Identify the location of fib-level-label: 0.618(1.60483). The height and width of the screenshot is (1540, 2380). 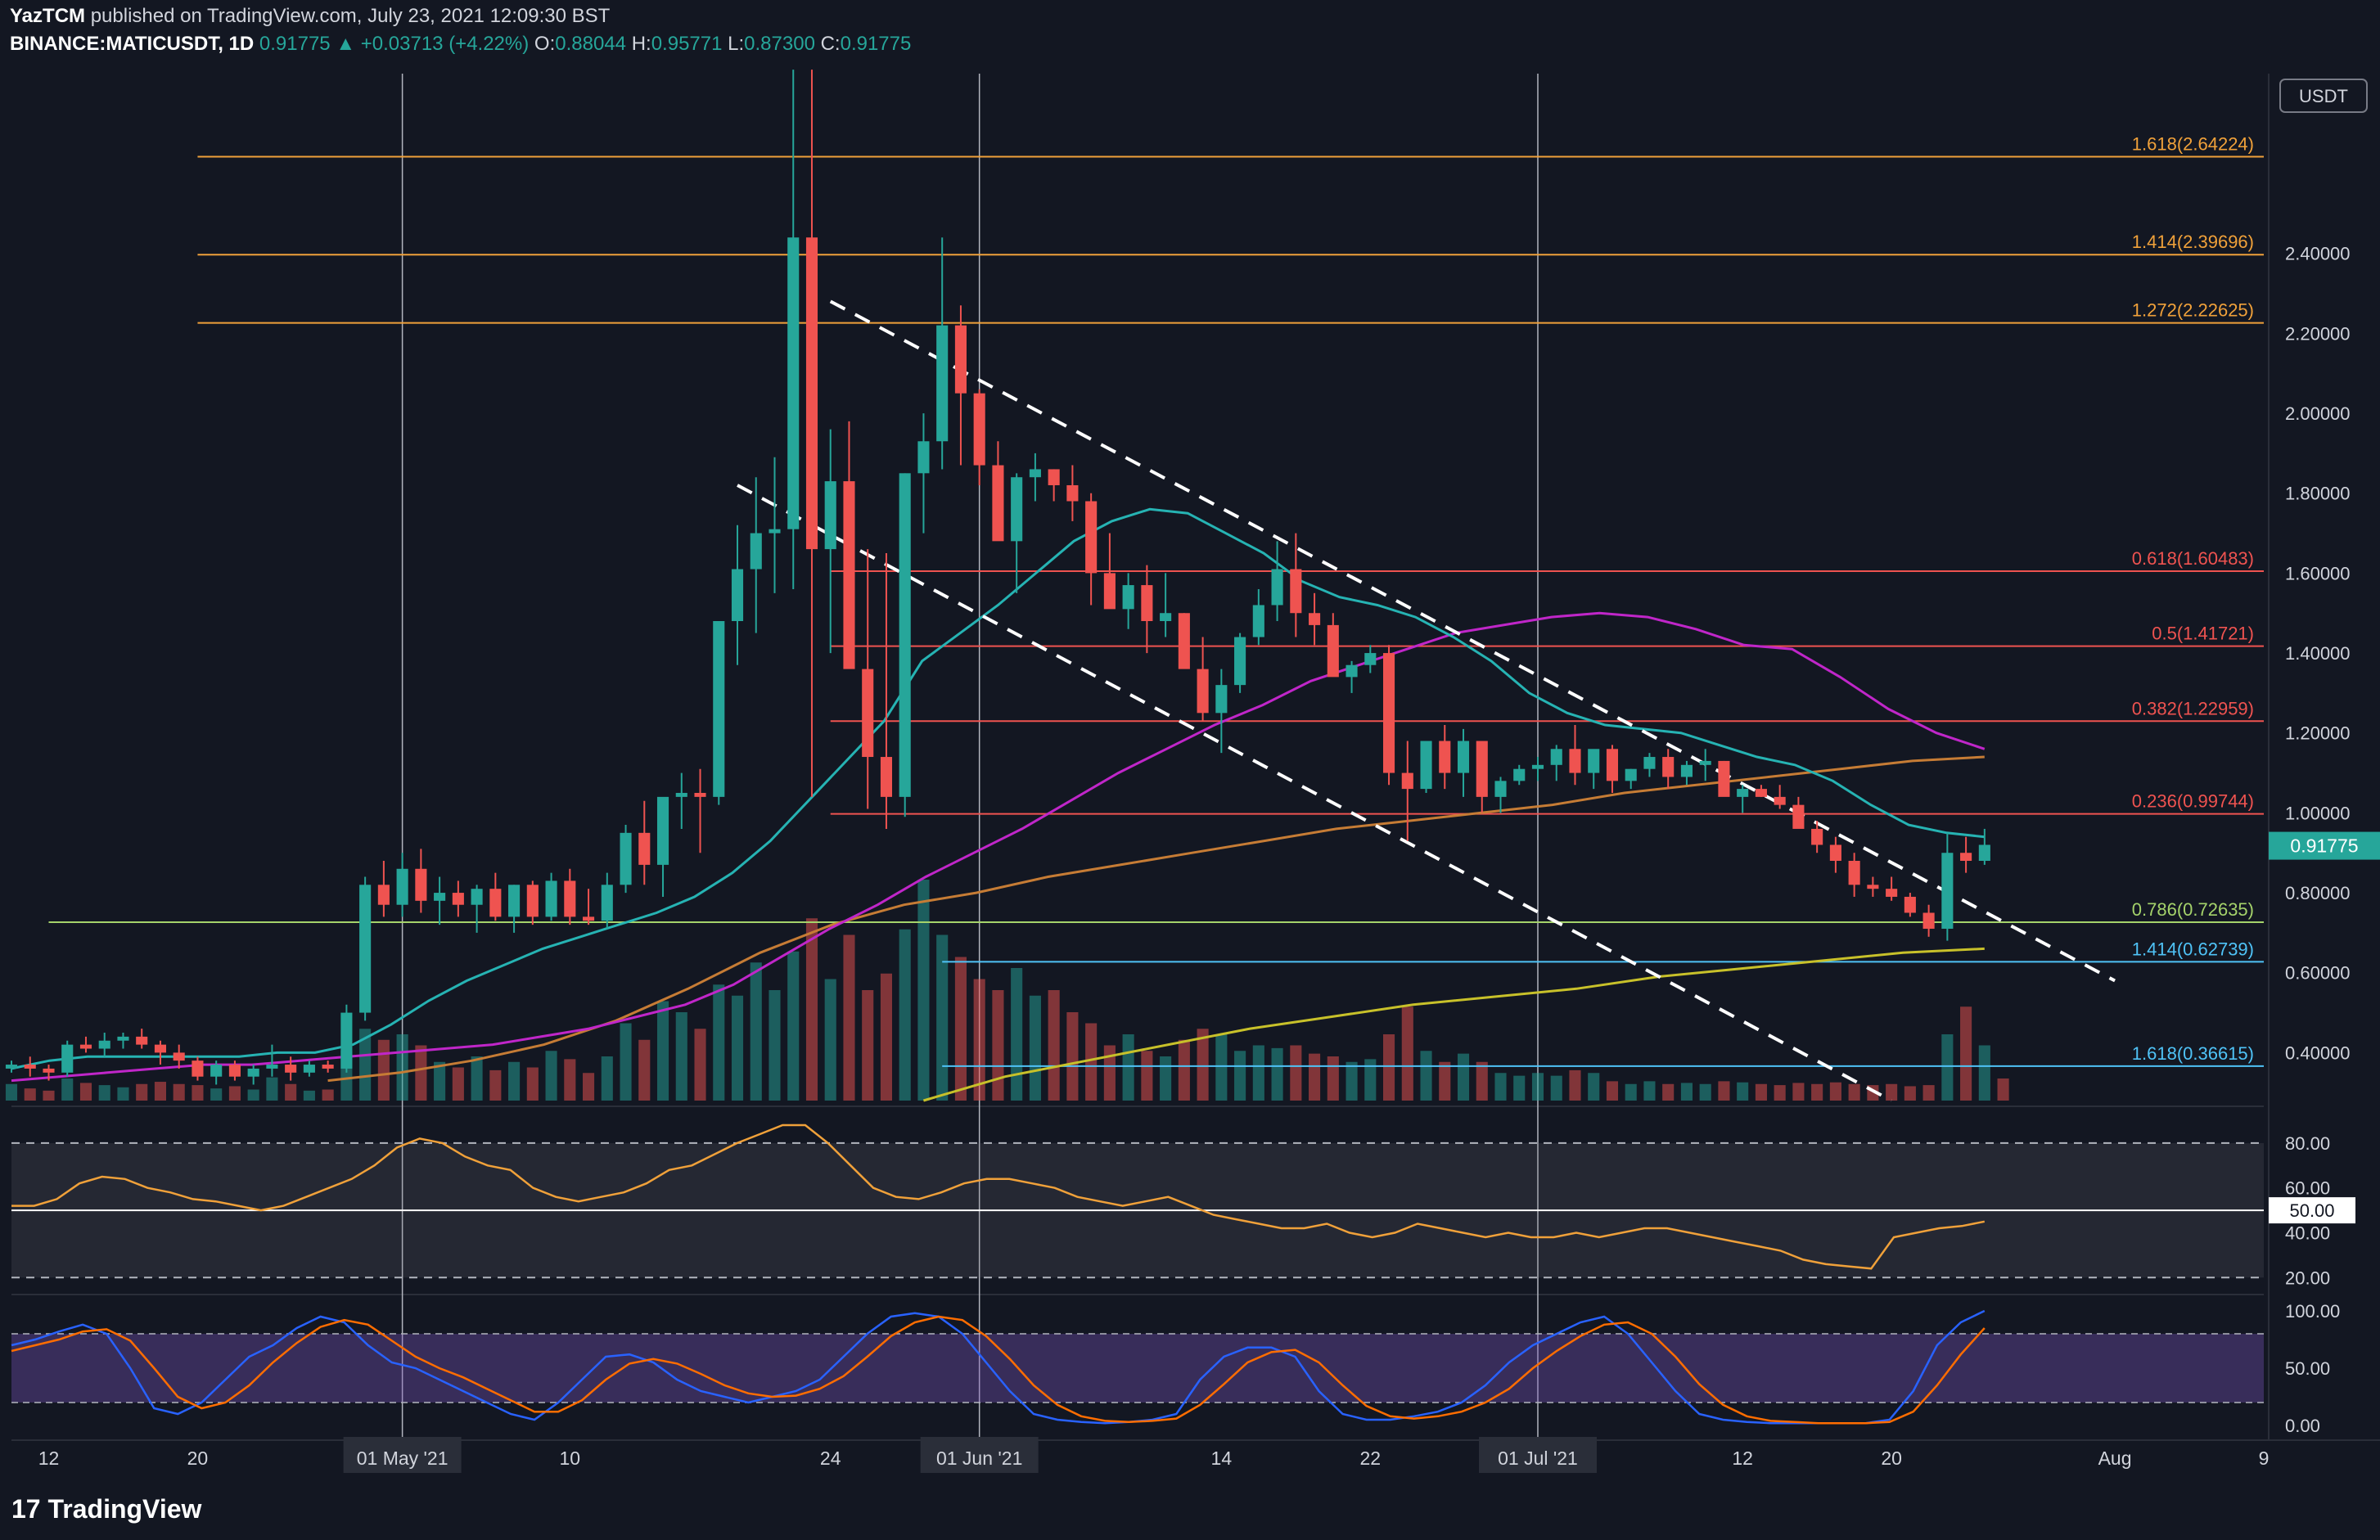
(2193, 558).